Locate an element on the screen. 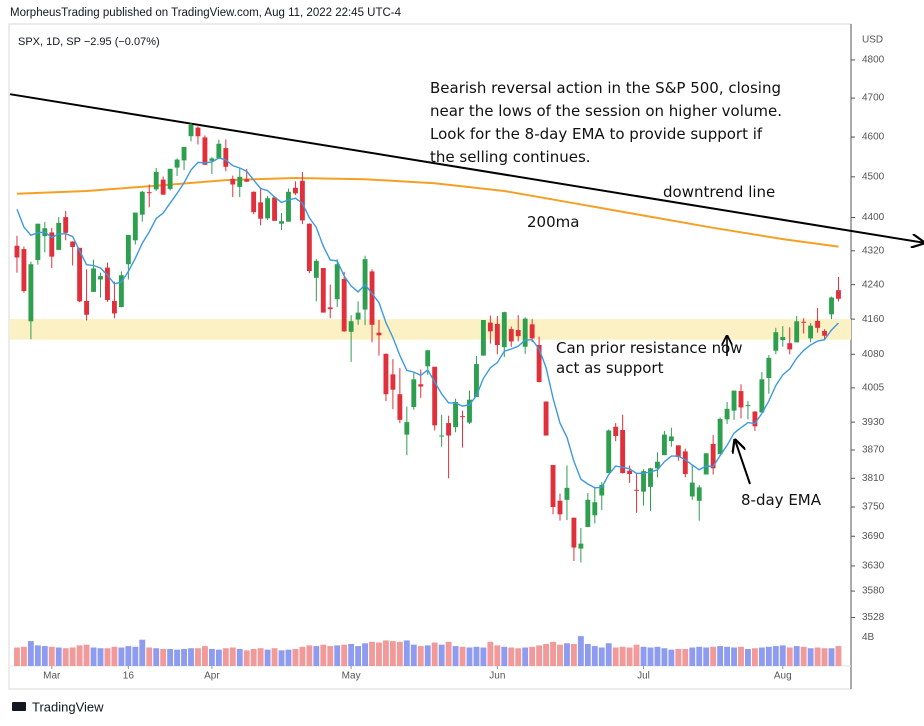  x-tick-label: Mar is located at coordinates (52, 676).